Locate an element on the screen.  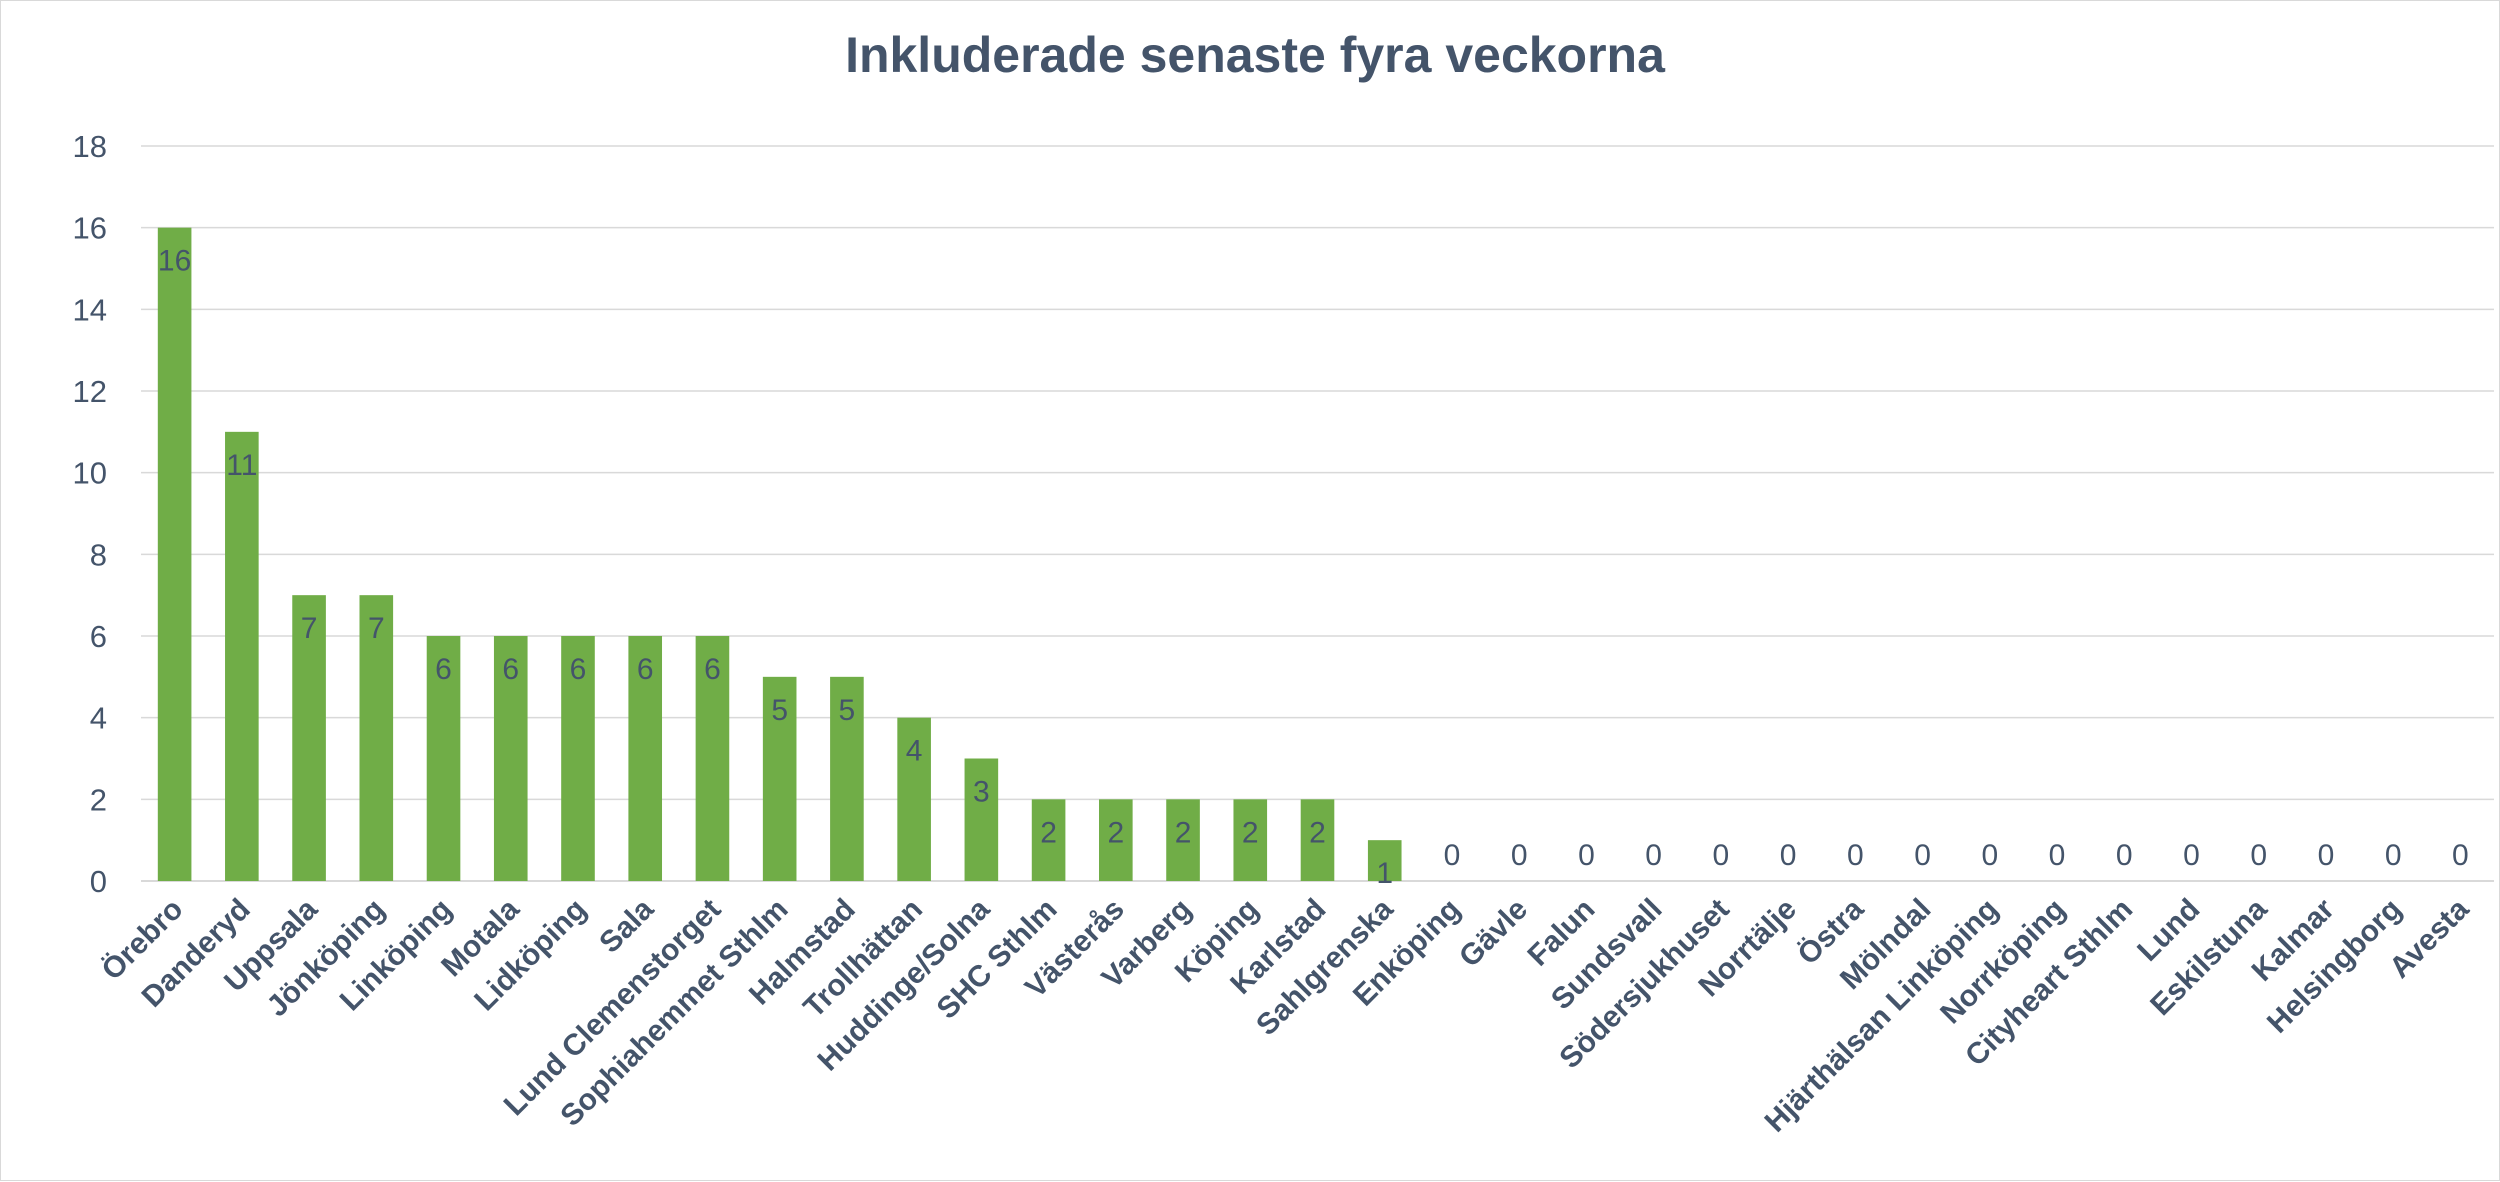
y-tick-label: 12 is located at coordinates (90, 391).